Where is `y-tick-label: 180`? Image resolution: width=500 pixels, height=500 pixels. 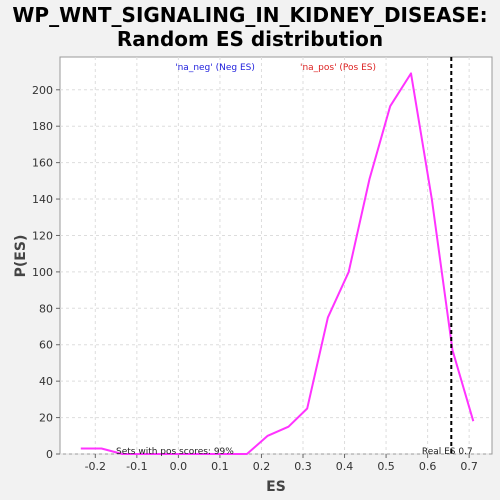
y-tick-label: 180 is located at coordinates (42, 126).